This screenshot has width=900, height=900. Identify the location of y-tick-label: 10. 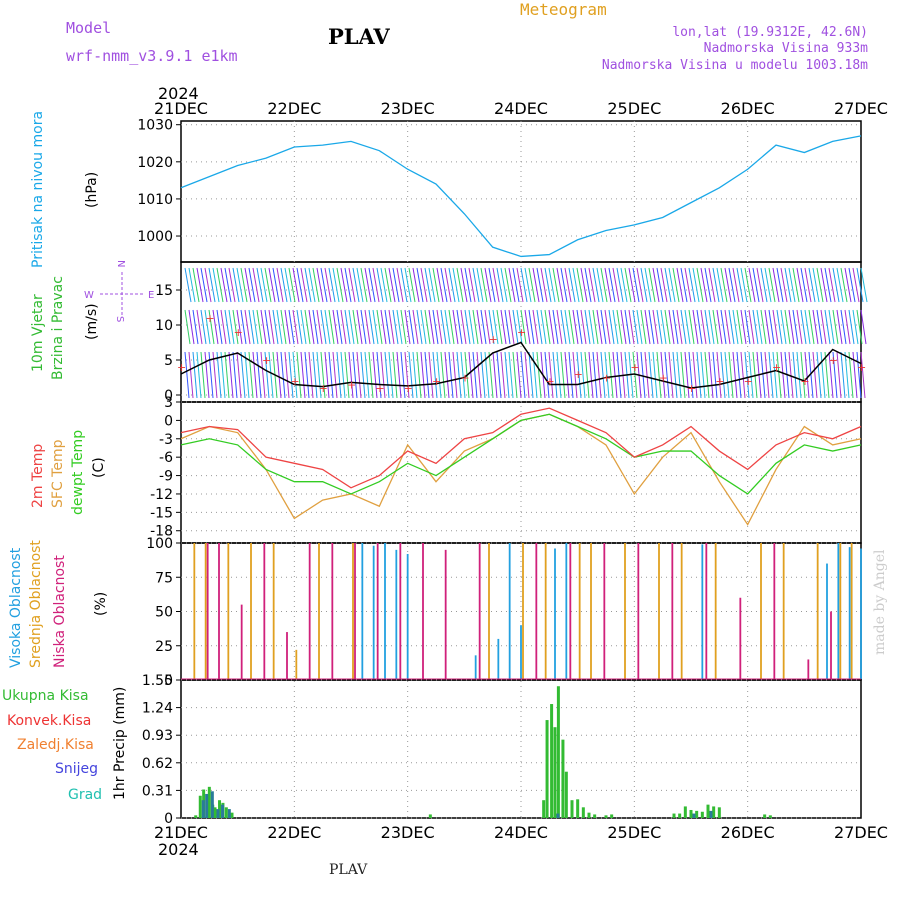
(164, 326).